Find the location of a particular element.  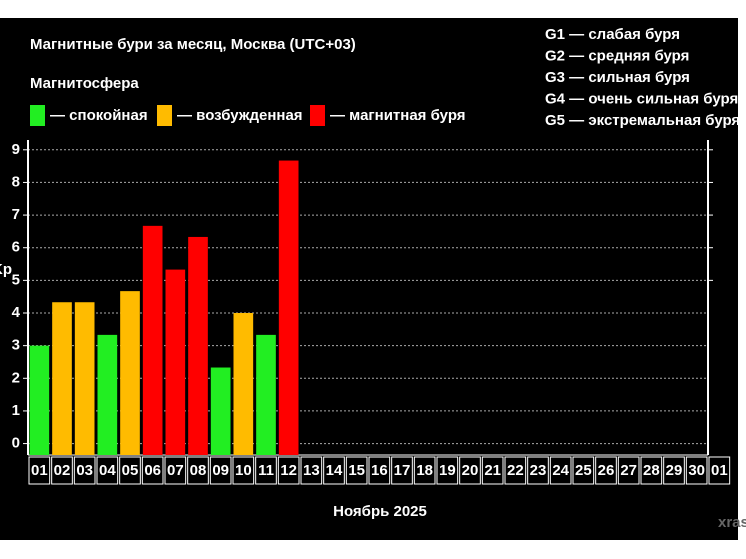

legend-label: — спокойная is located at coordinates (99, 115).